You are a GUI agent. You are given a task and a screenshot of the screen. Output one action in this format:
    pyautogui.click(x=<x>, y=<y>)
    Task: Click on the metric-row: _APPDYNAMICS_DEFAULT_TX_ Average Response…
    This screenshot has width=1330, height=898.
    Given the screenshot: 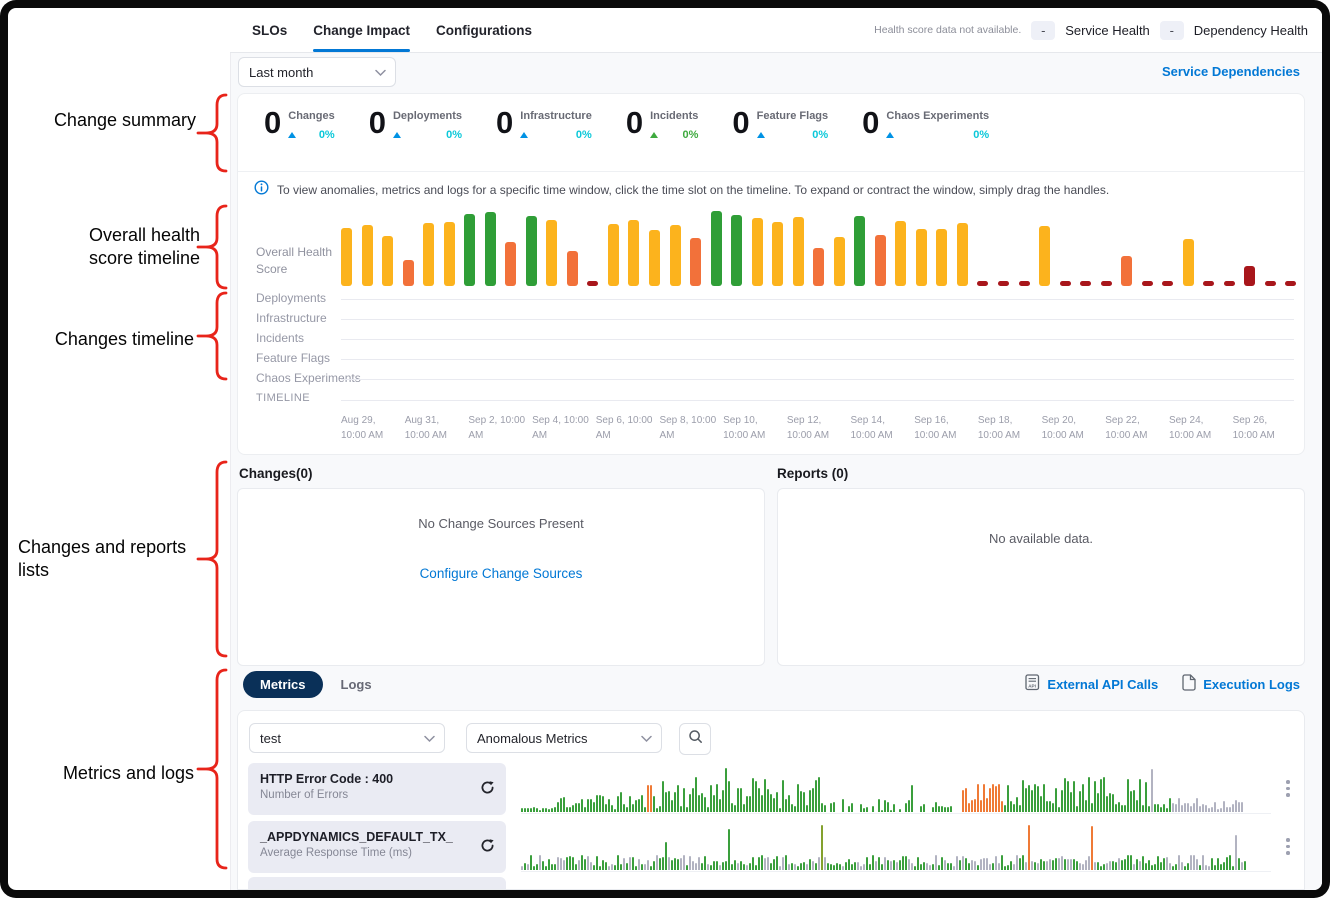 What is the action you would take?
    pyautogui.click(x=771, y=847)
    